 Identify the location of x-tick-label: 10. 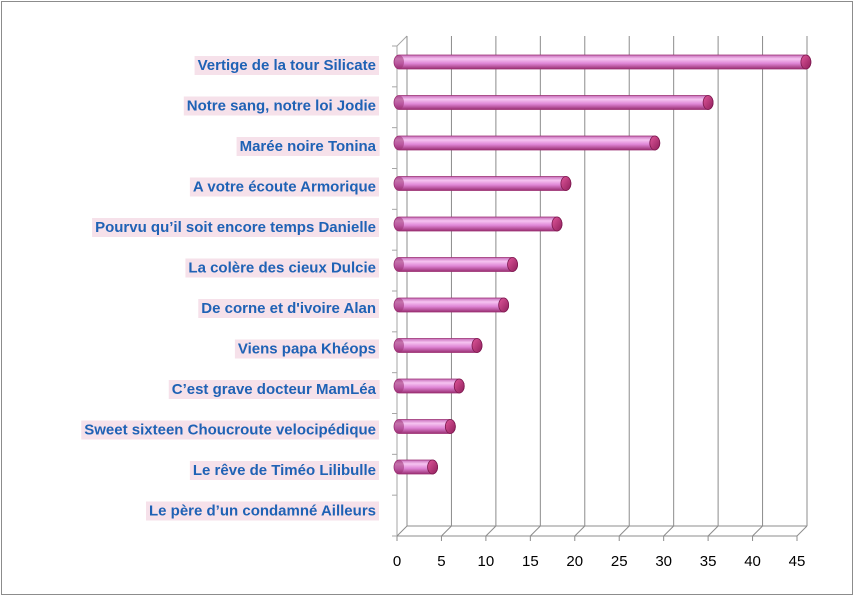
(486, 561).